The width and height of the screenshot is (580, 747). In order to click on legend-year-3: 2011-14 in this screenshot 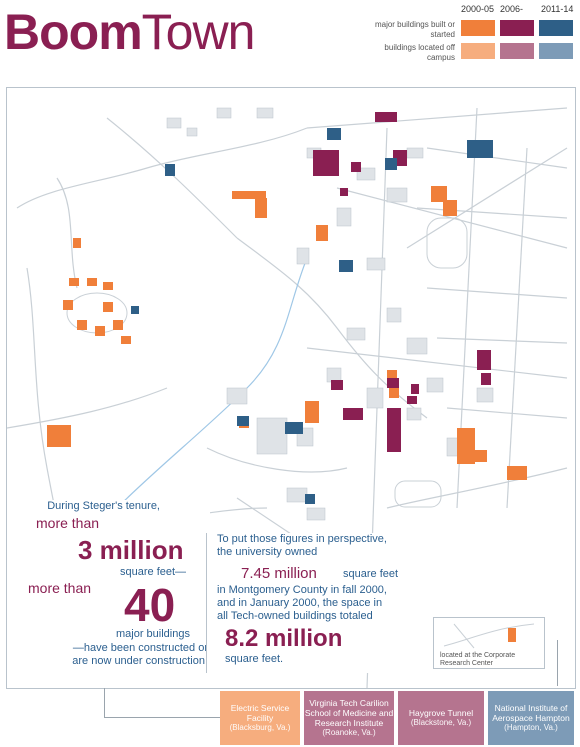, I will do `click(557, 9)`.